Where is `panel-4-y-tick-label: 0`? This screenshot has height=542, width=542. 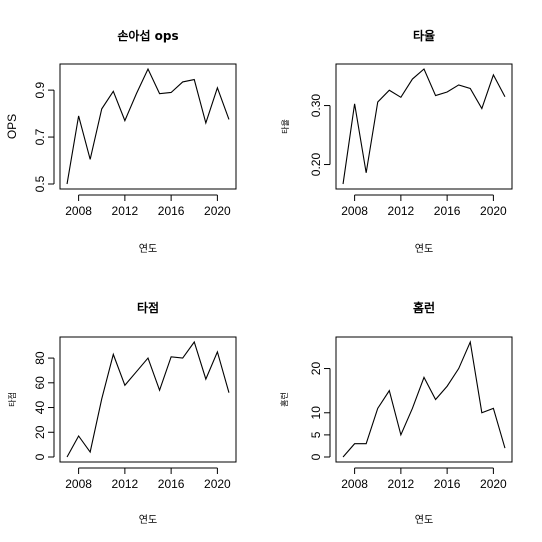
panel-4-y-tick-label: 0 is located at coordinates (316, 456).